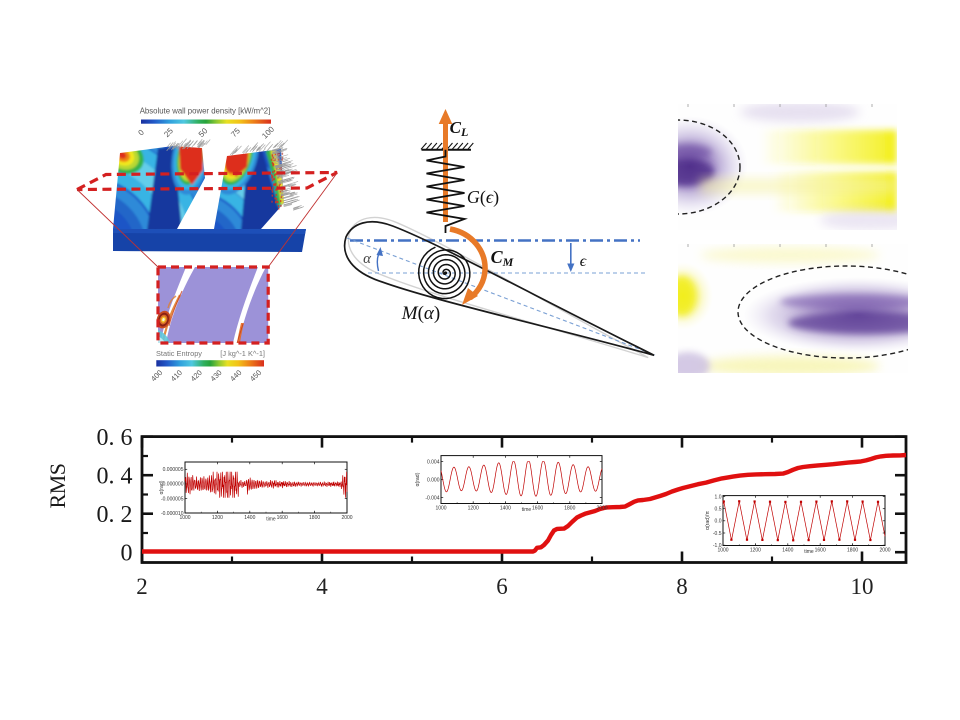  Describe the element at coordinates (172, 499) in the screenshot. I see `svg-text: -0.000005` at that location.